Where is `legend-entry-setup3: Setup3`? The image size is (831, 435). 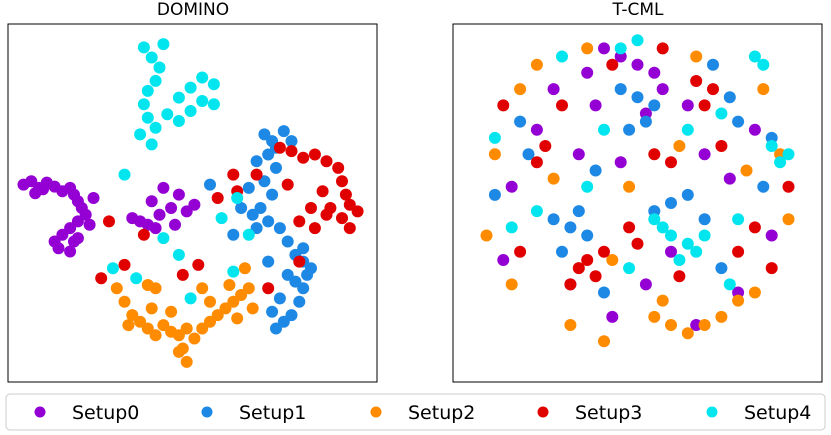
legend-entry-setup3: Setup3 is located at coordinates (589, 413).